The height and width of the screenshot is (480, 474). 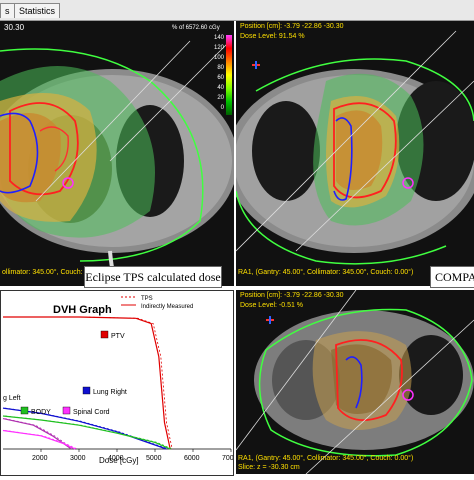 I want to click on ptv-marker, so click(x=104, y=334).